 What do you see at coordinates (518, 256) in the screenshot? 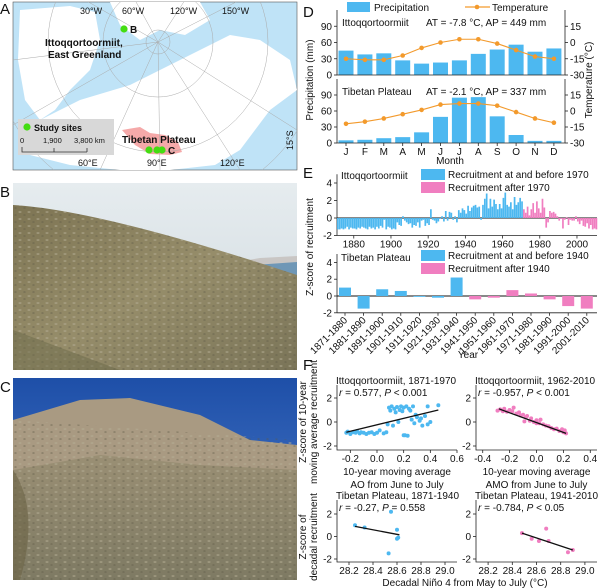
I see `legend-before-label: Recruitment at and before 1940` at bounding box center [518, 256].